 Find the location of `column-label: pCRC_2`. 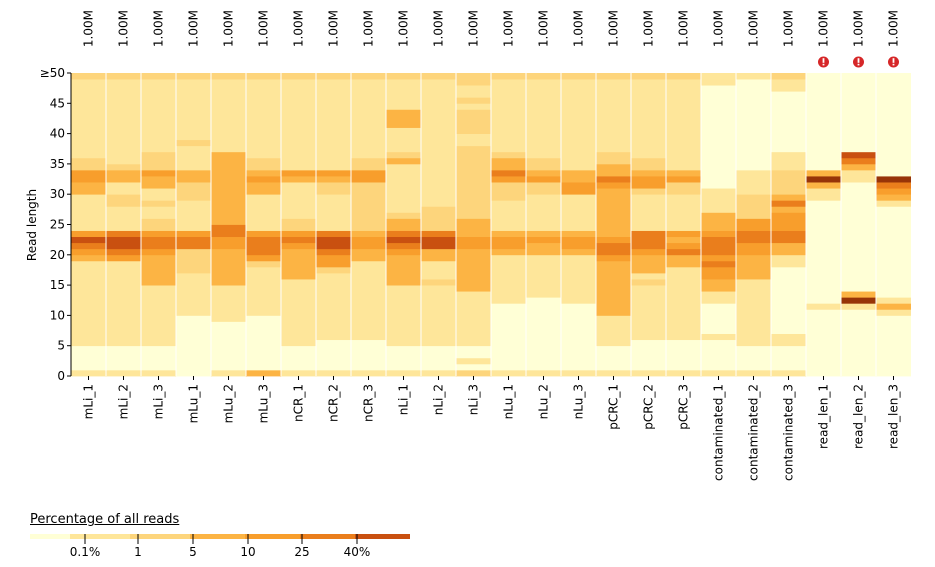

column-label: pCRC_2 is located at coordinates (649, 407).